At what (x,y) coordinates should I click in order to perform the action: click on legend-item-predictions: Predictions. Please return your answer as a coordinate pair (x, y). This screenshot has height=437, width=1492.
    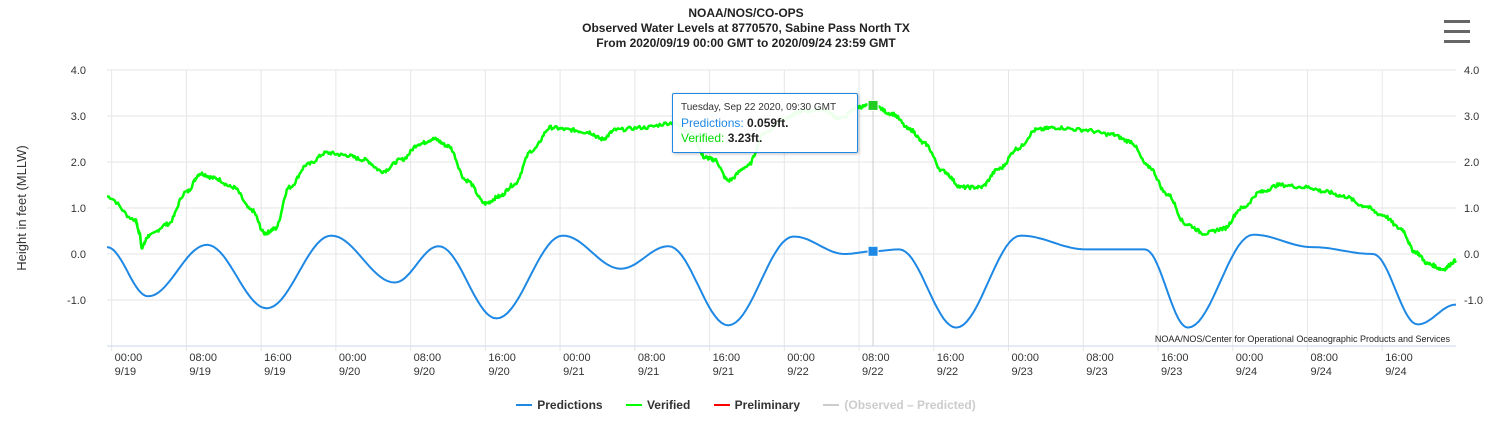
    Looking at the image, I should click on (559, 405).